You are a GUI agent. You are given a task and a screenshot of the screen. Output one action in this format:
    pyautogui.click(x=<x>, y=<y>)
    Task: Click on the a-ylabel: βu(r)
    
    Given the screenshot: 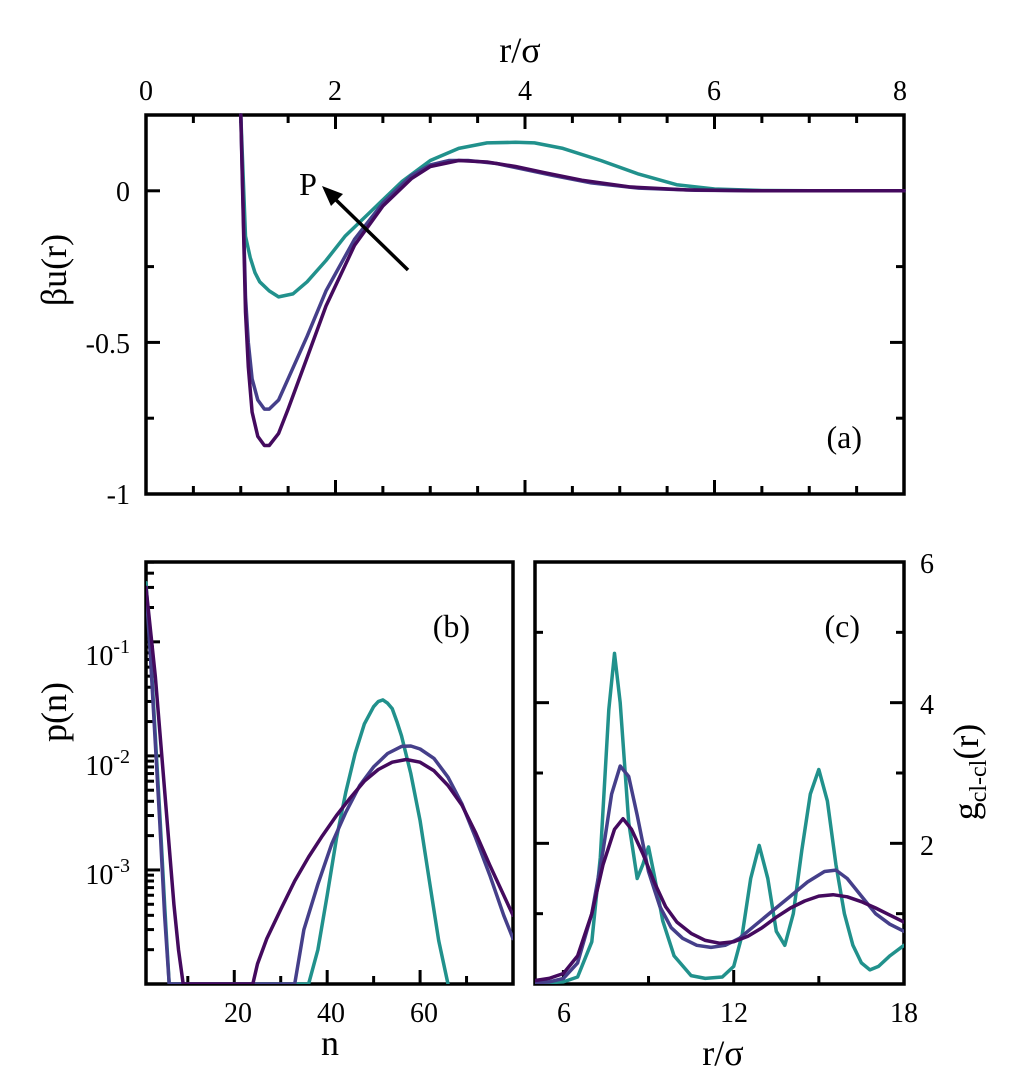 What is the action you would take?
    pyautogui.click(x=54, y=270)
    